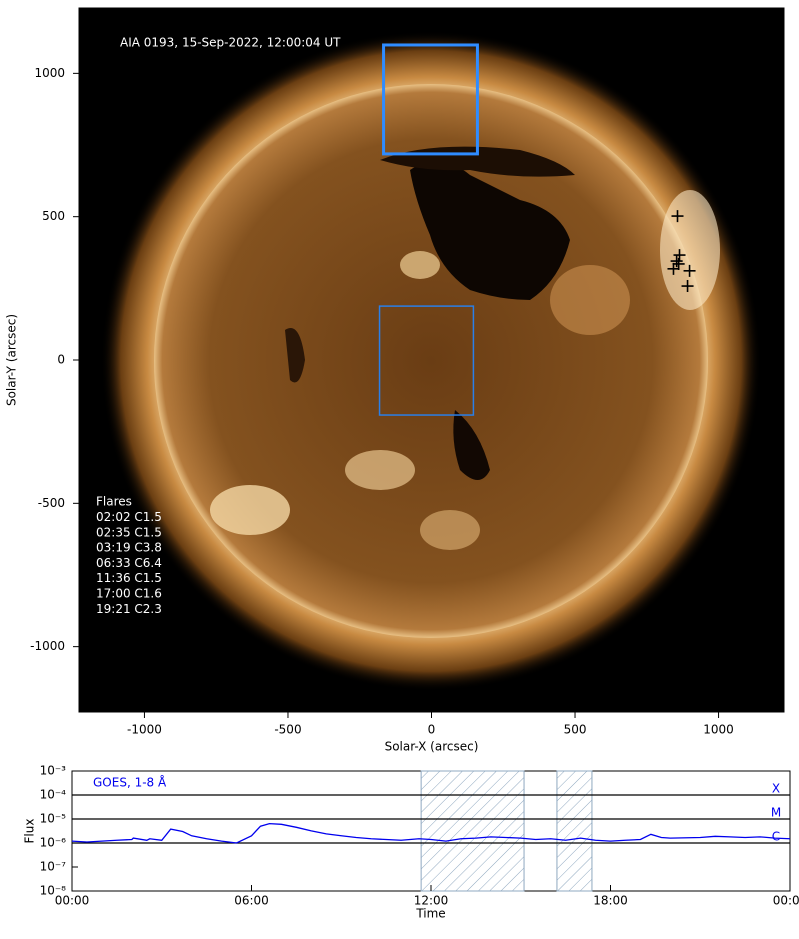 This screenshot has height=939, width=799. Describe the element at coordinates (287, 730) in the screenshot. I see `x-tick-label: -500` at that location.